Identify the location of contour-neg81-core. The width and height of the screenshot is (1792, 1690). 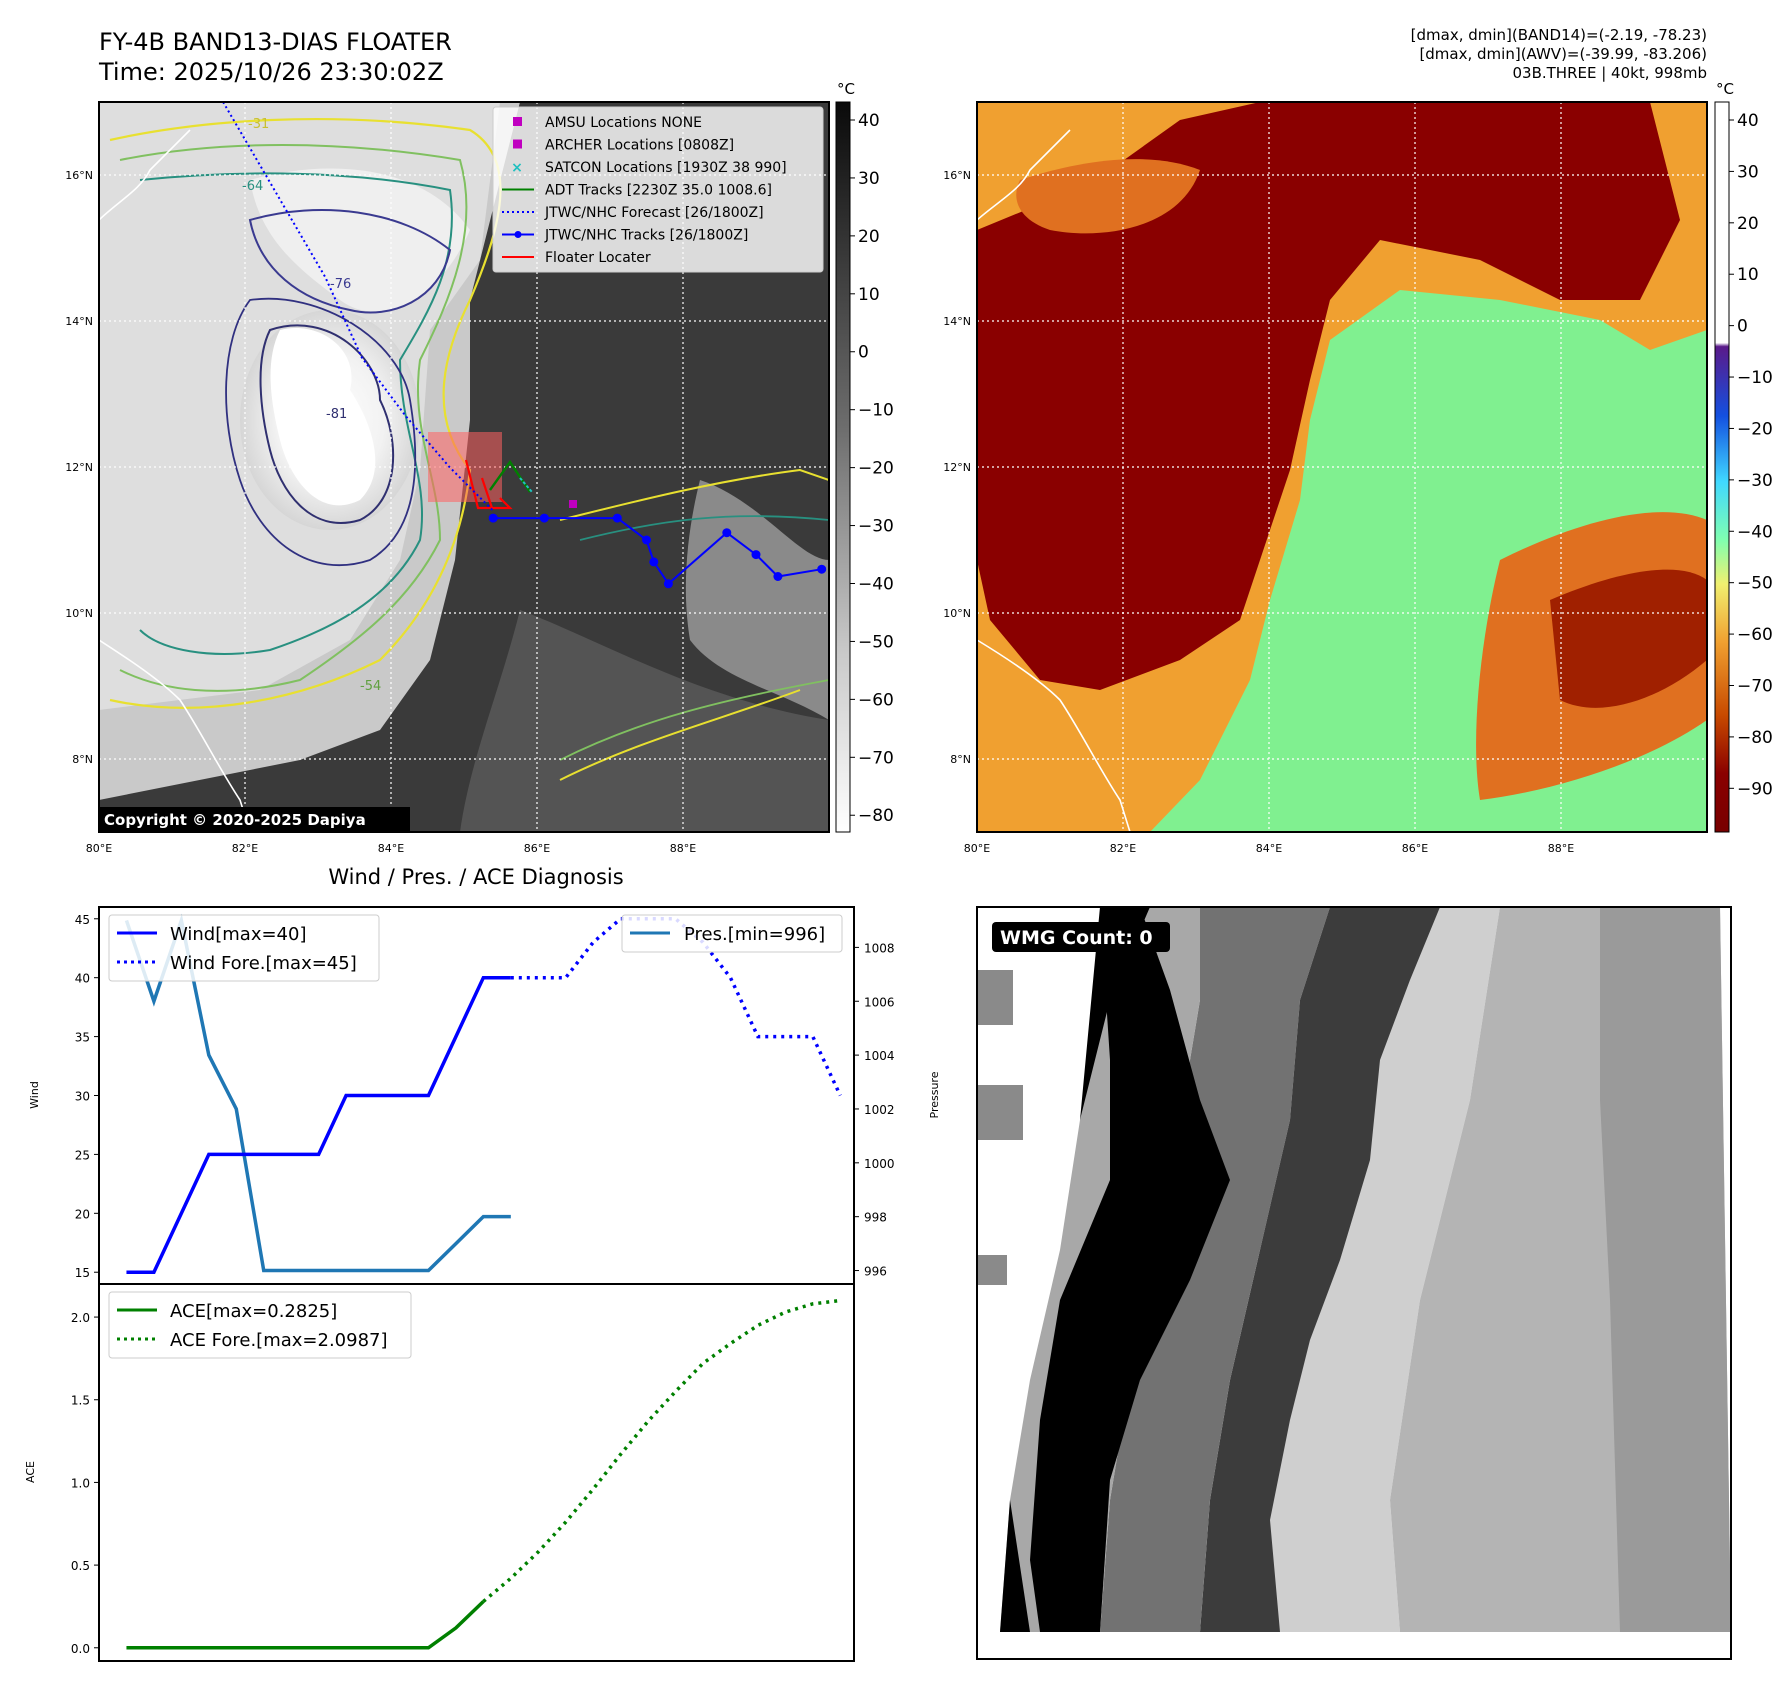
(327, 424).